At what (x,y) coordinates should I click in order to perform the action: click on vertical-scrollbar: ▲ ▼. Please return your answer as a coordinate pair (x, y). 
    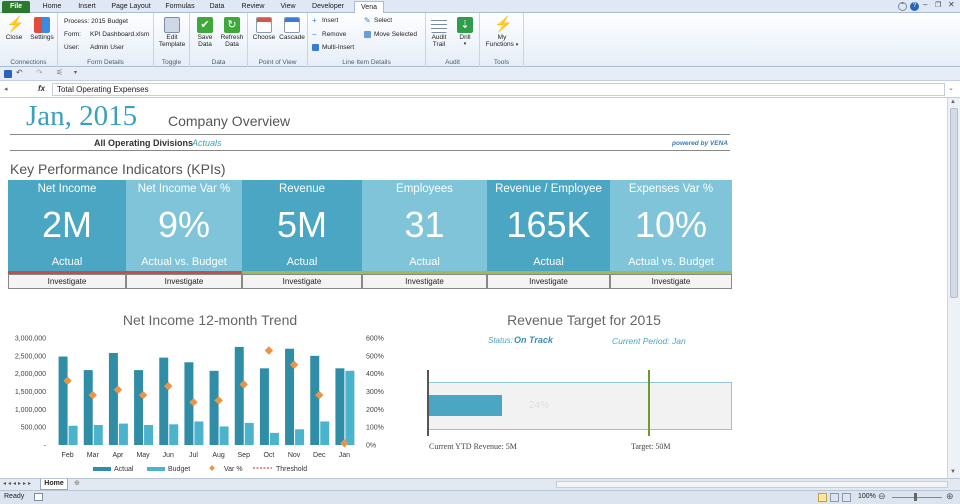
    Looking at the image, I should click on (953, 288).